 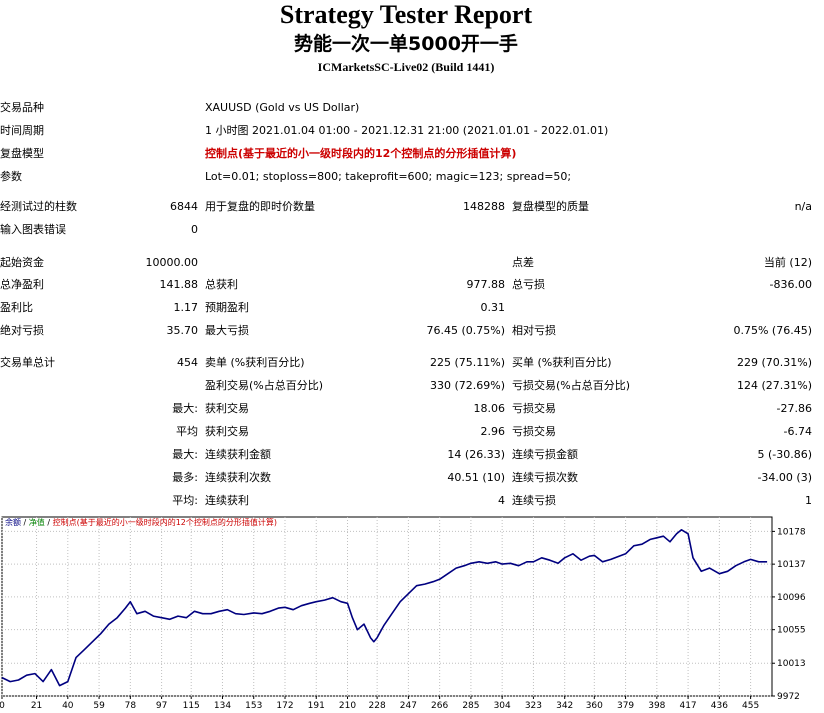 I want to click on x-tick-label: 210, so click(x=347, y=706).